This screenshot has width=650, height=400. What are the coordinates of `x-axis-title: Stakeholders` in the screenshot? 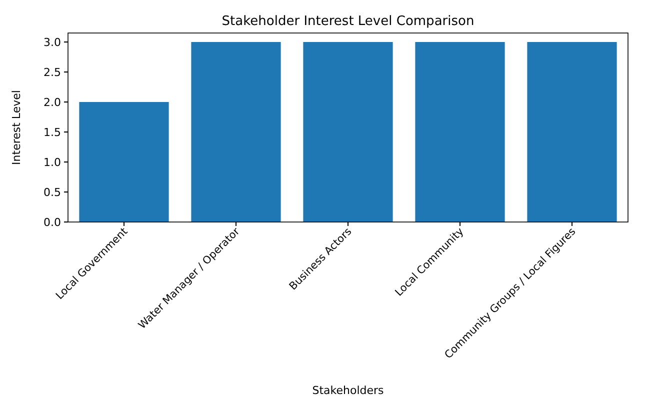 It's located at (348, 390).